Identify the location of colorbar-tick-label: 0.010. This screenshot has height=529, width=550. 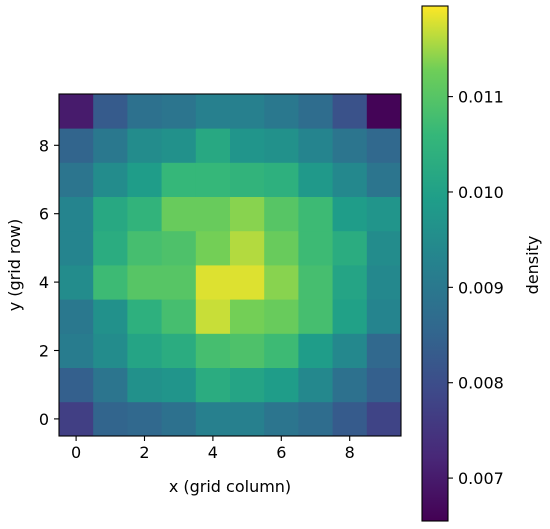
(481, 192).